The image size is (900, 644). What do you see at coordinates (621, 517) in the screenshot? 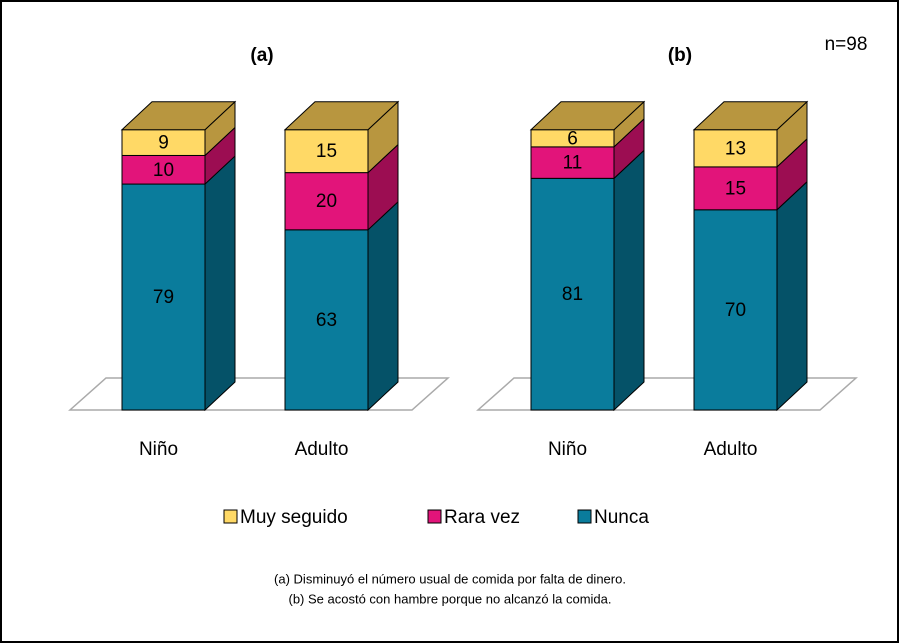
I see `legend-label: Nunca` at bounding box center [621, 517].